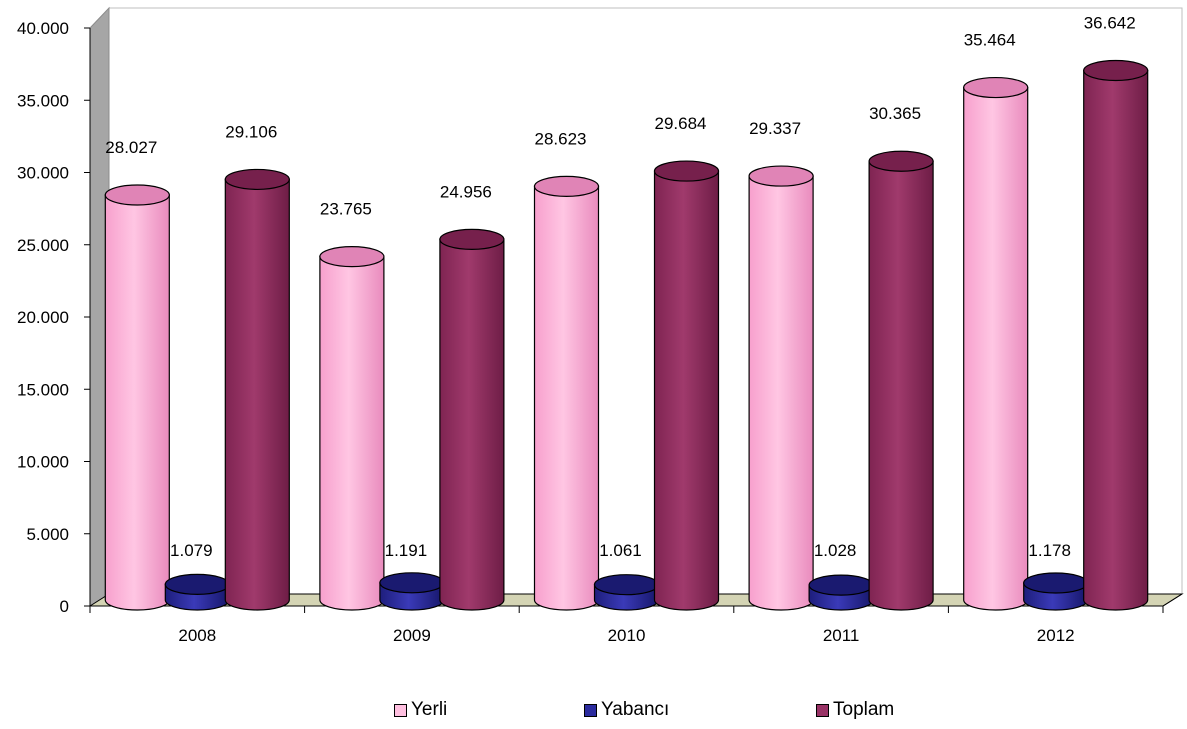 The image size is (1187, 729). I want to click on bar-yerli-2010, so click(566, 393).